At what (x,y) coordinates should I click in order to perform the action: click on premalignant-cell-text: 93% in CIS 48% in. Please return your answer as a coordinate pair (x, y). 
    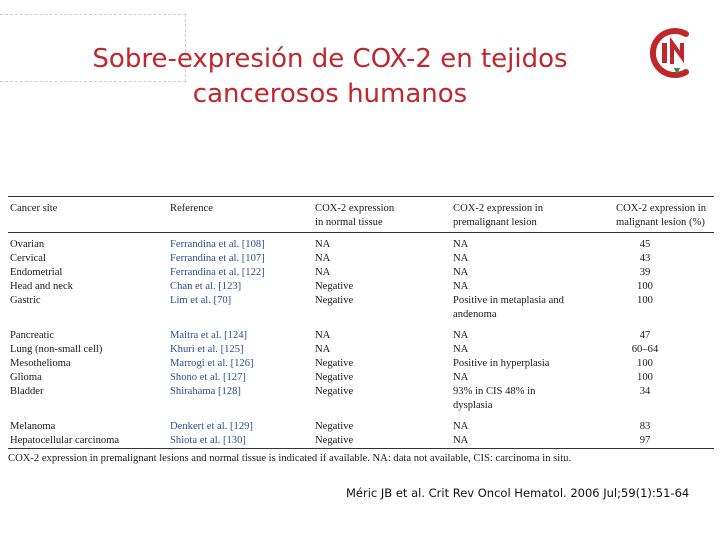
    Looking at the image, I should click on (494, 391).